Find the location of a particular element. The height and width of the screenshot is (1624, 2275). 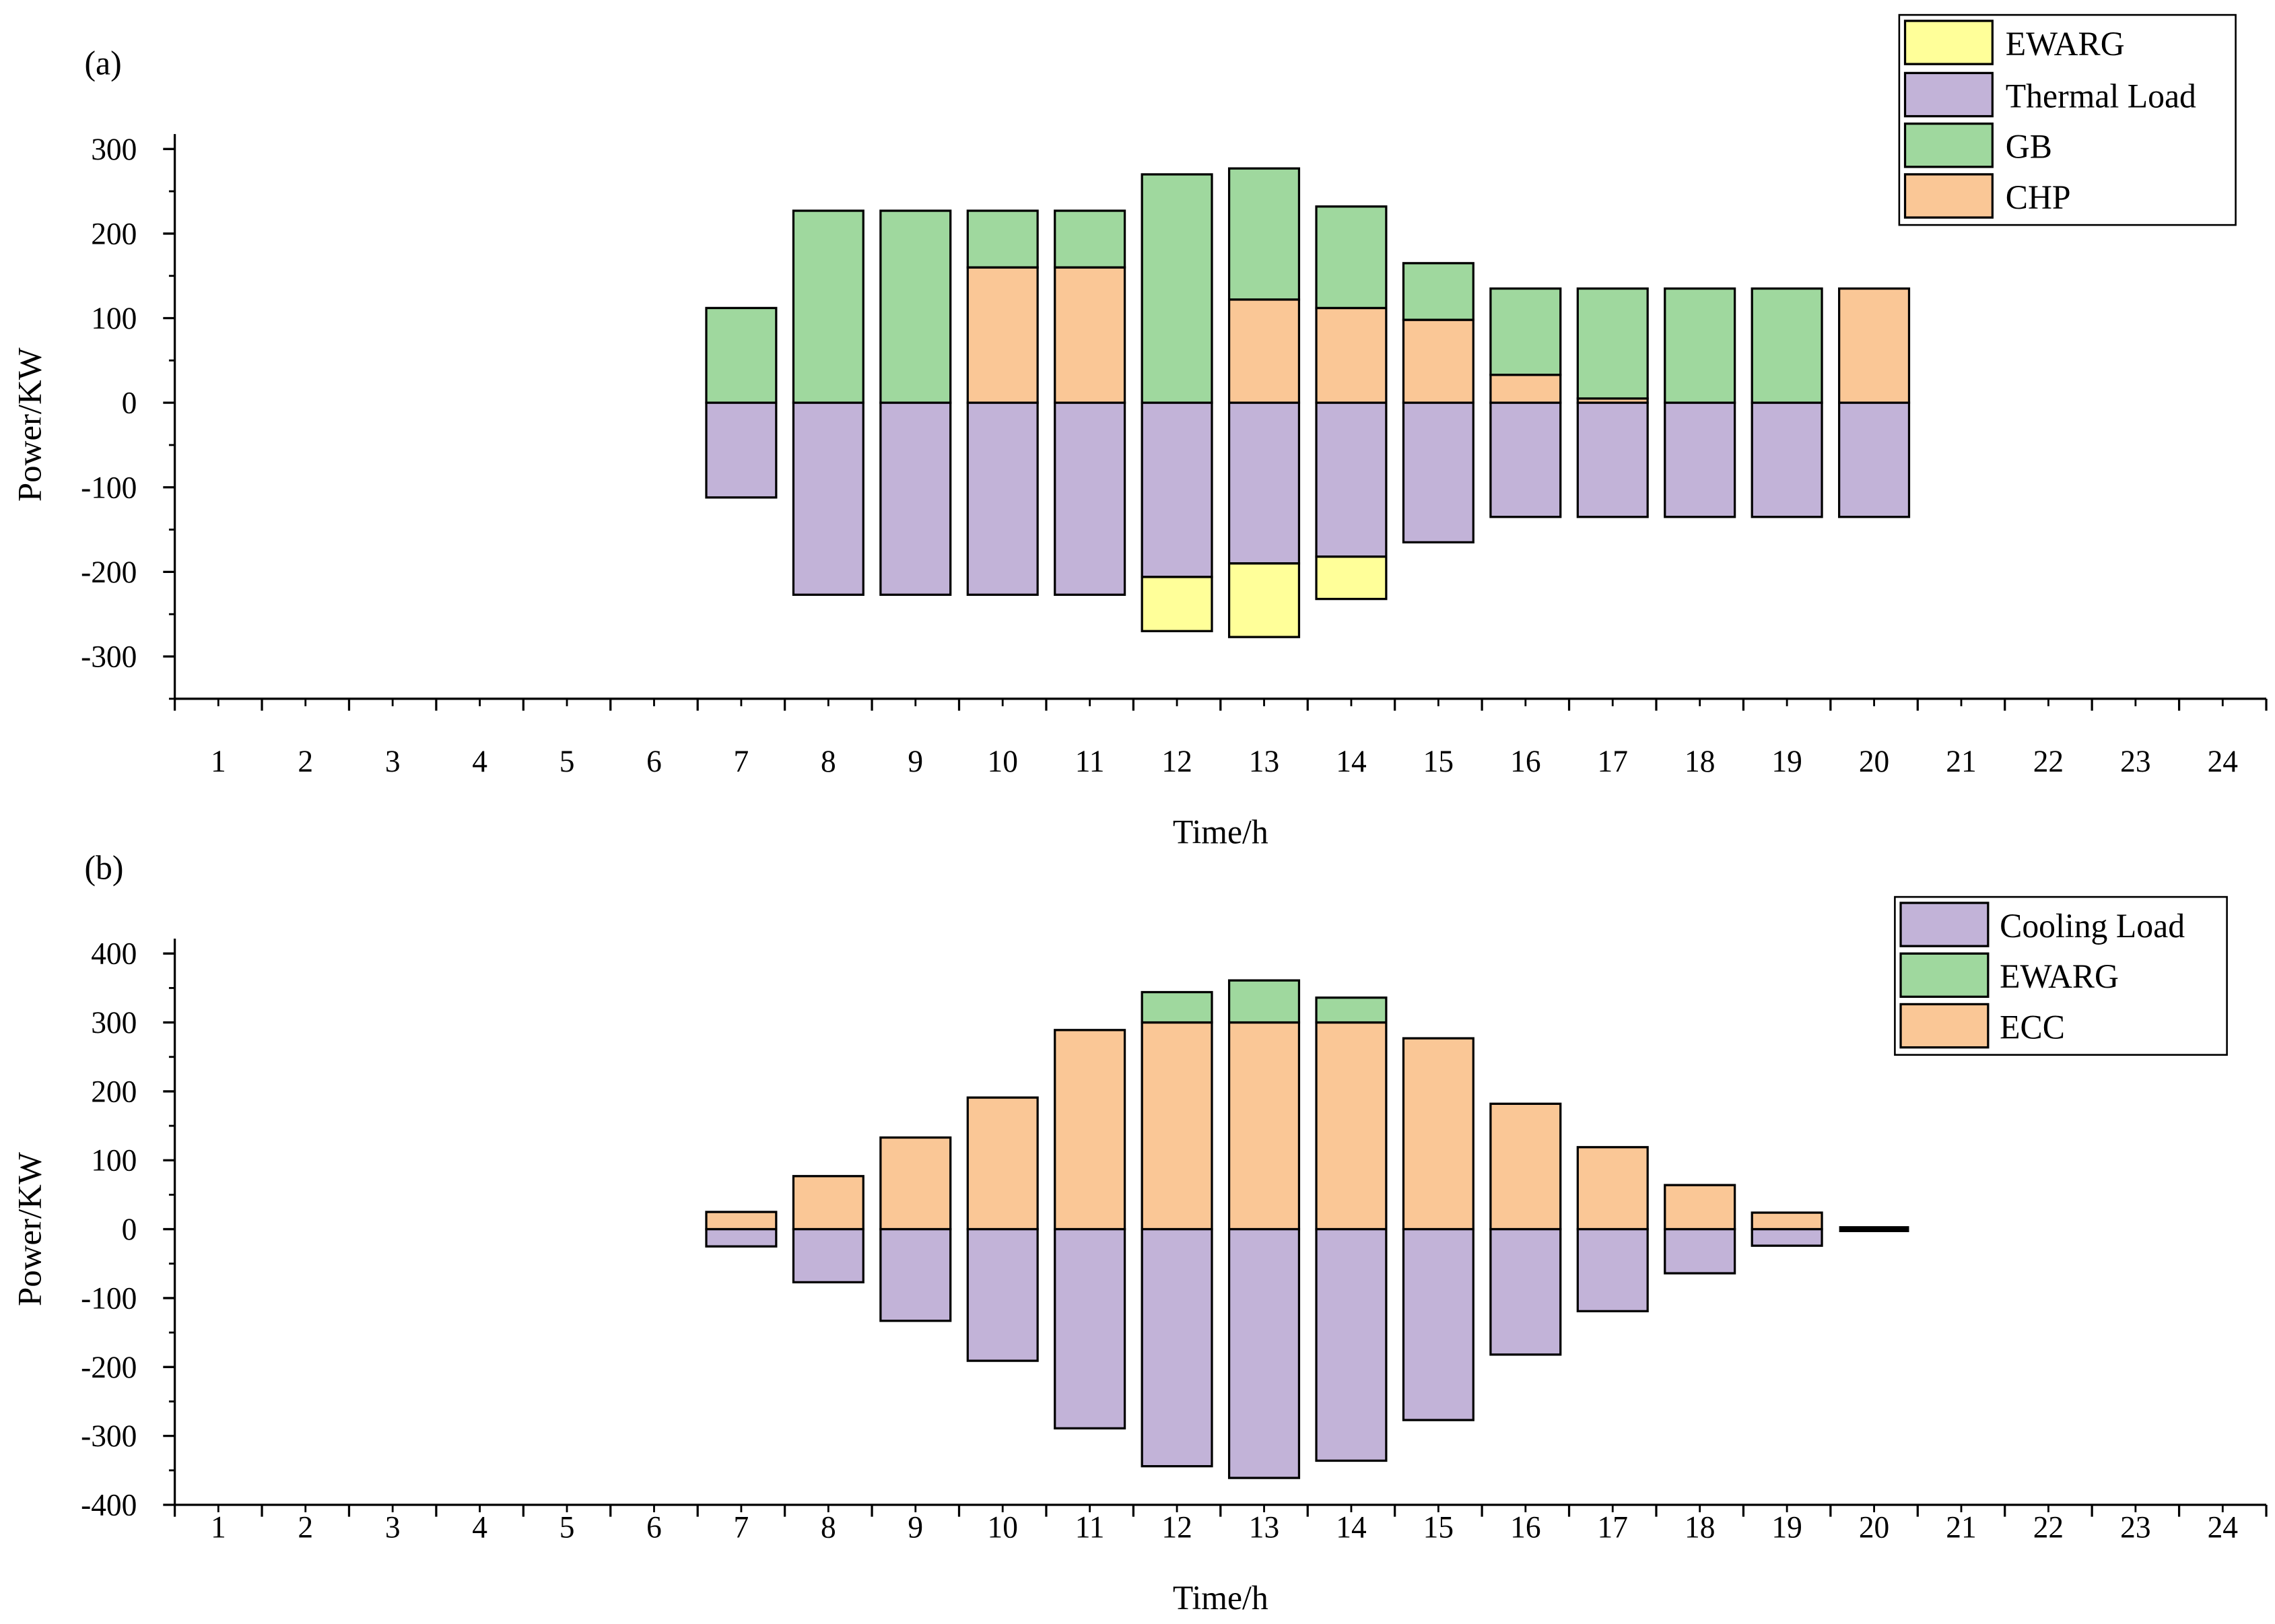

x-tick-label: 5 is located at coordinates (567, 1527).